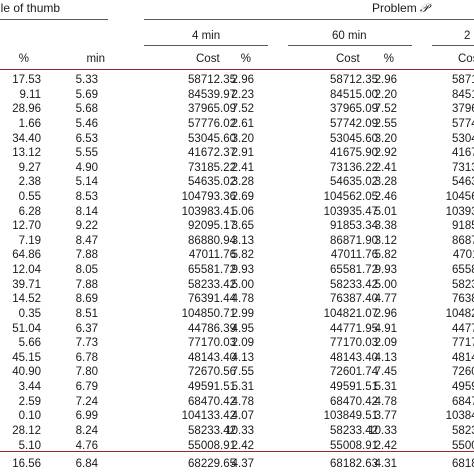 This screenshot has width=474, height=474. Describe the element at coordinates (26, 299) in the screenshot. I see `table-cell-rot-percent: 14.52` at that location.